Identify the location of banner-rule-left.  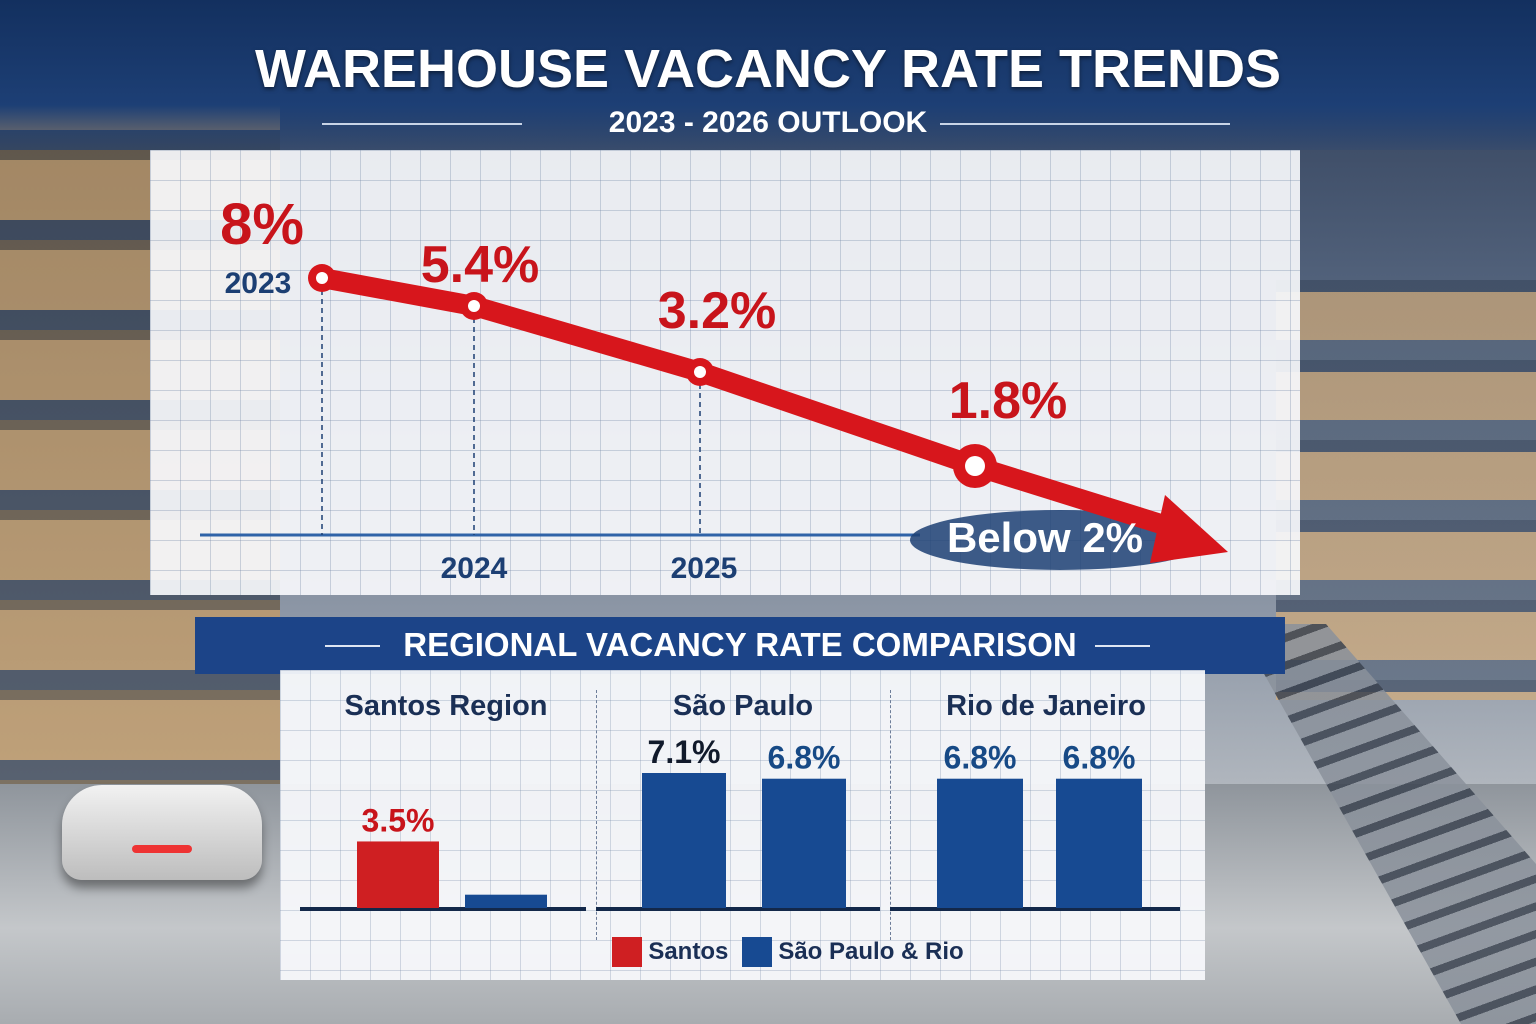
(352, 646).